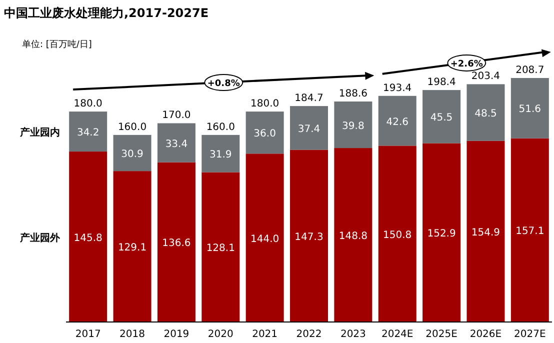 The image size is (554, 343). I want to click on data-label: 152.9, so click(441, 234).